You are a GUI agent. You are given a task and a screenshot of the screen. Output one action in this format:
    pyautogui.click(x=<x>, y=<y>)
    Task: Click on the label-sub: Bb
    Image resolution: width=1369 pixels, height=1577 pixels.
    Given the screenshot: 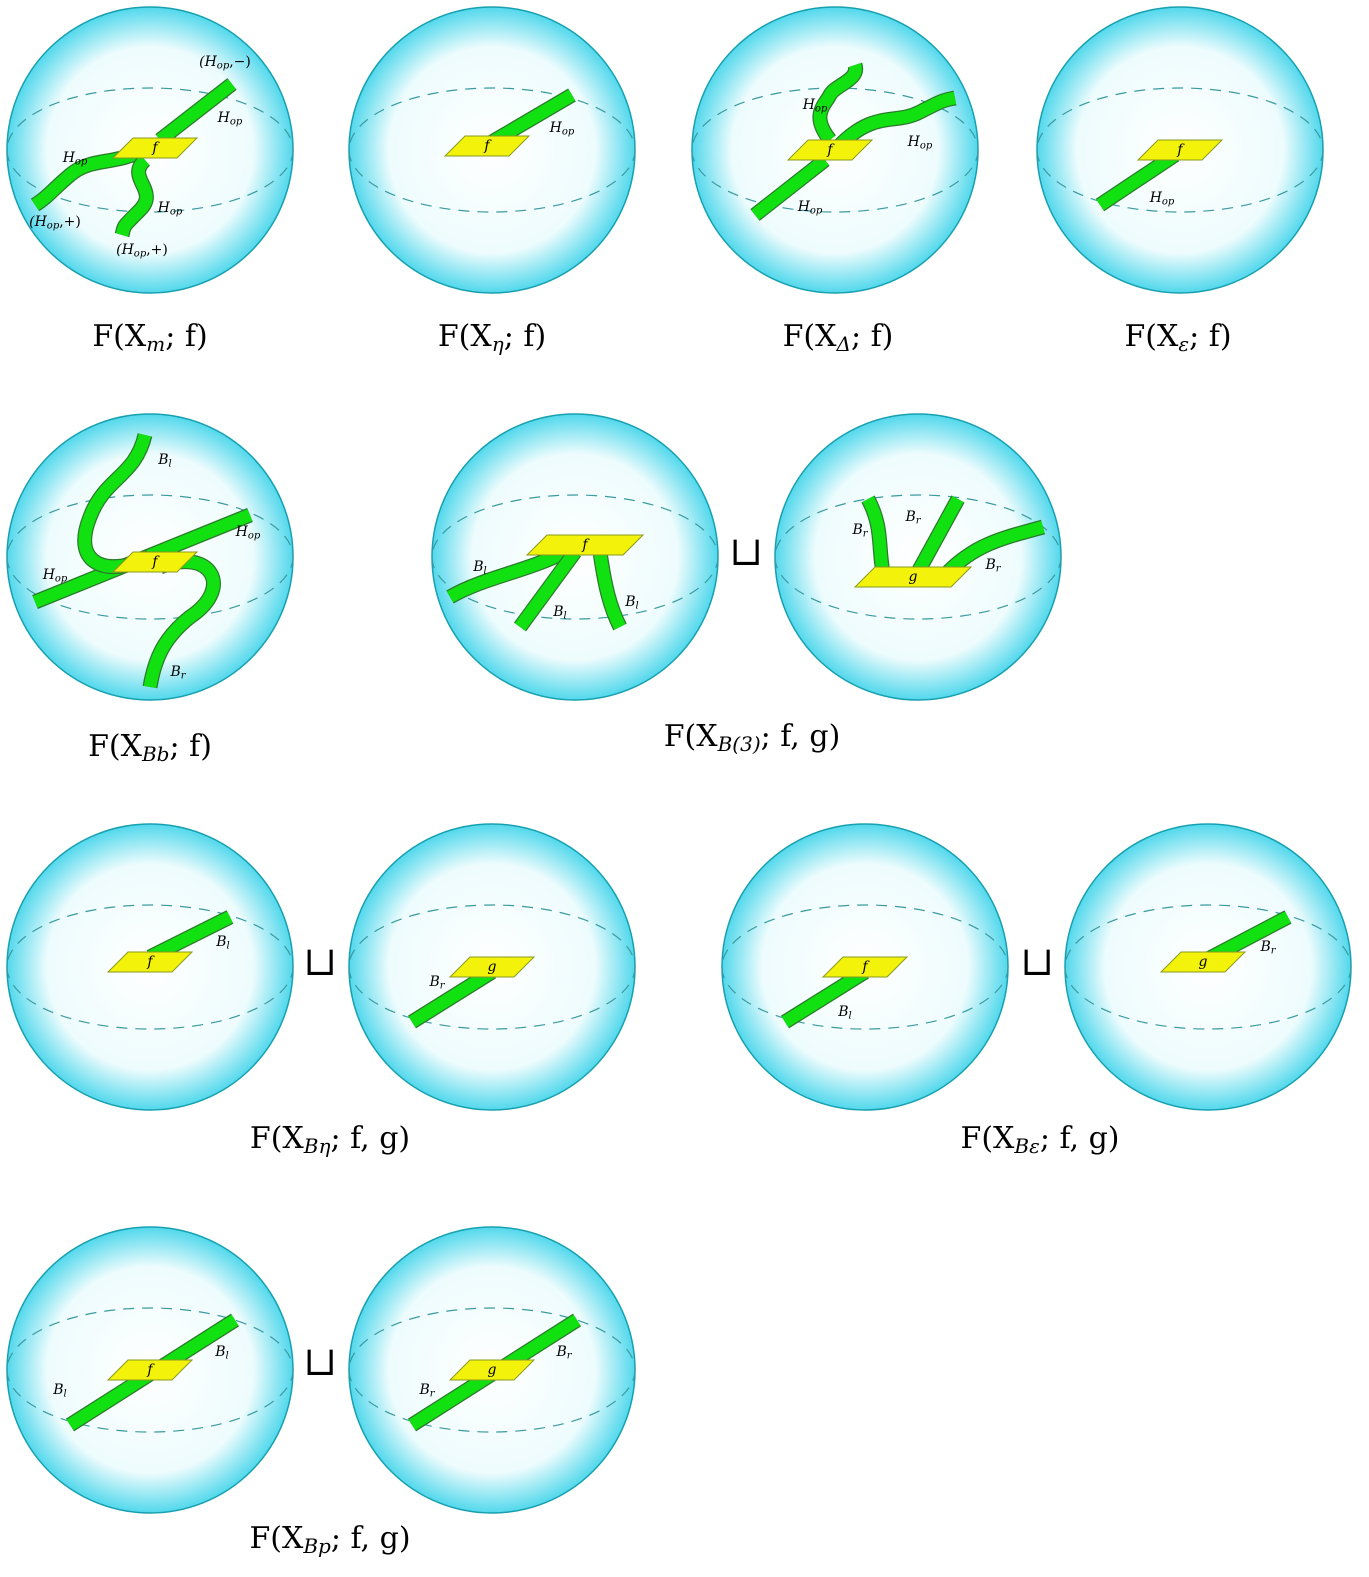 What is the action you would take?
    pyautogui.click(x=155, y=754)
    